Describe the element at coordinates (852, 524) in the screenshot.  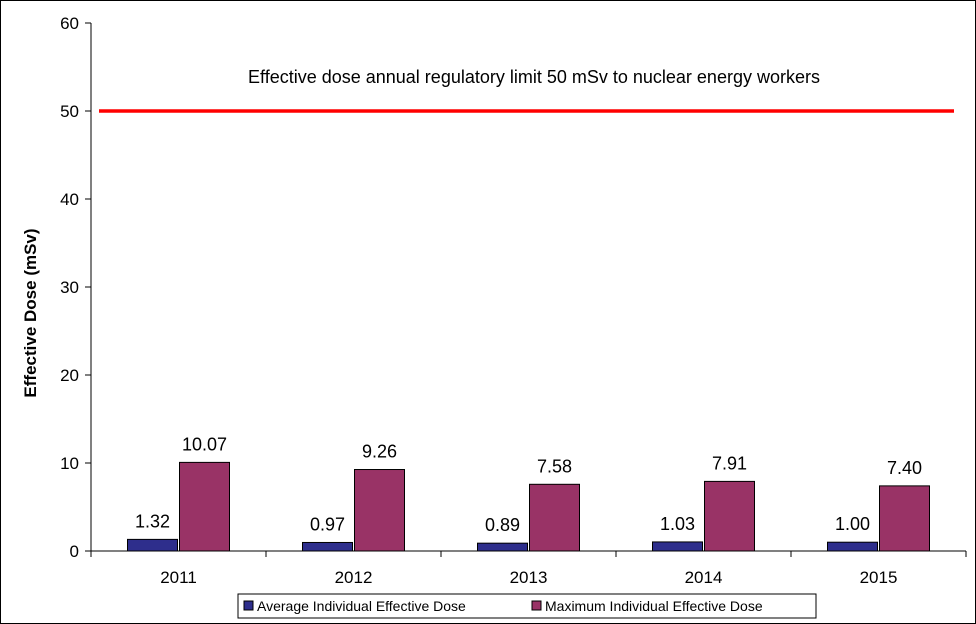
I see `data-label-average: 1.00` at that location.